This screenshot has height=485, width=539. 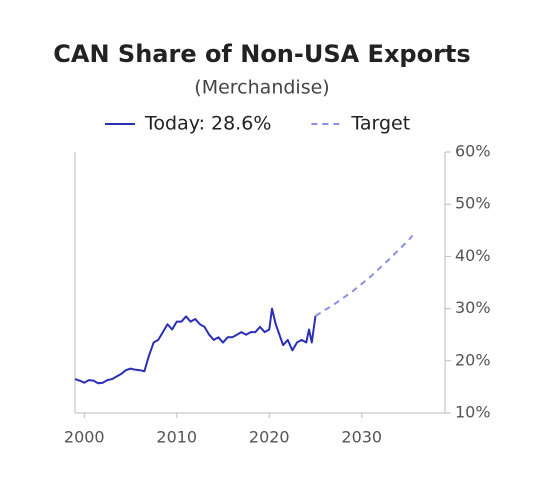 What do you see at coordinates (473, 359) in the screenshot?
I see `y-tick-label: 20%` at bounding box center [473, 359].